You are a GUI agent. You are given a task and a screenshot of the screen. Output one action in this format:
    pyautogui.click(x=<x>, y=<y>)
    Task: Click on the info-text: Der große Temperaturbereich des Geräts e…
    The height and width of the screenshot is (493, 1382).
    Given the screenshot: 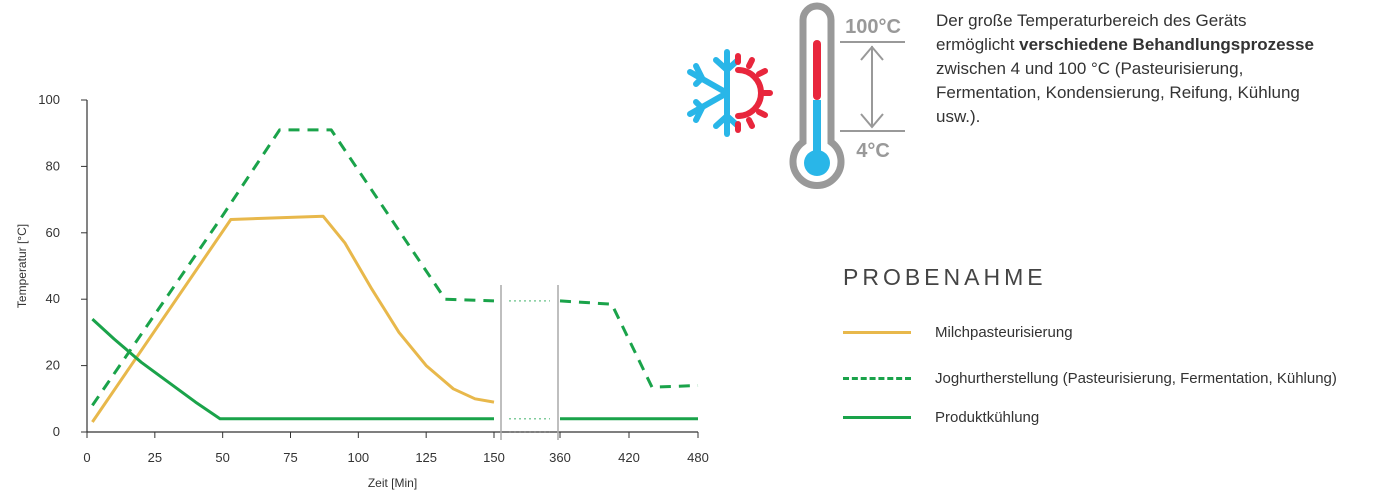 What is the action you would take?
    pyautogui.click(x=1126, y=69)
    